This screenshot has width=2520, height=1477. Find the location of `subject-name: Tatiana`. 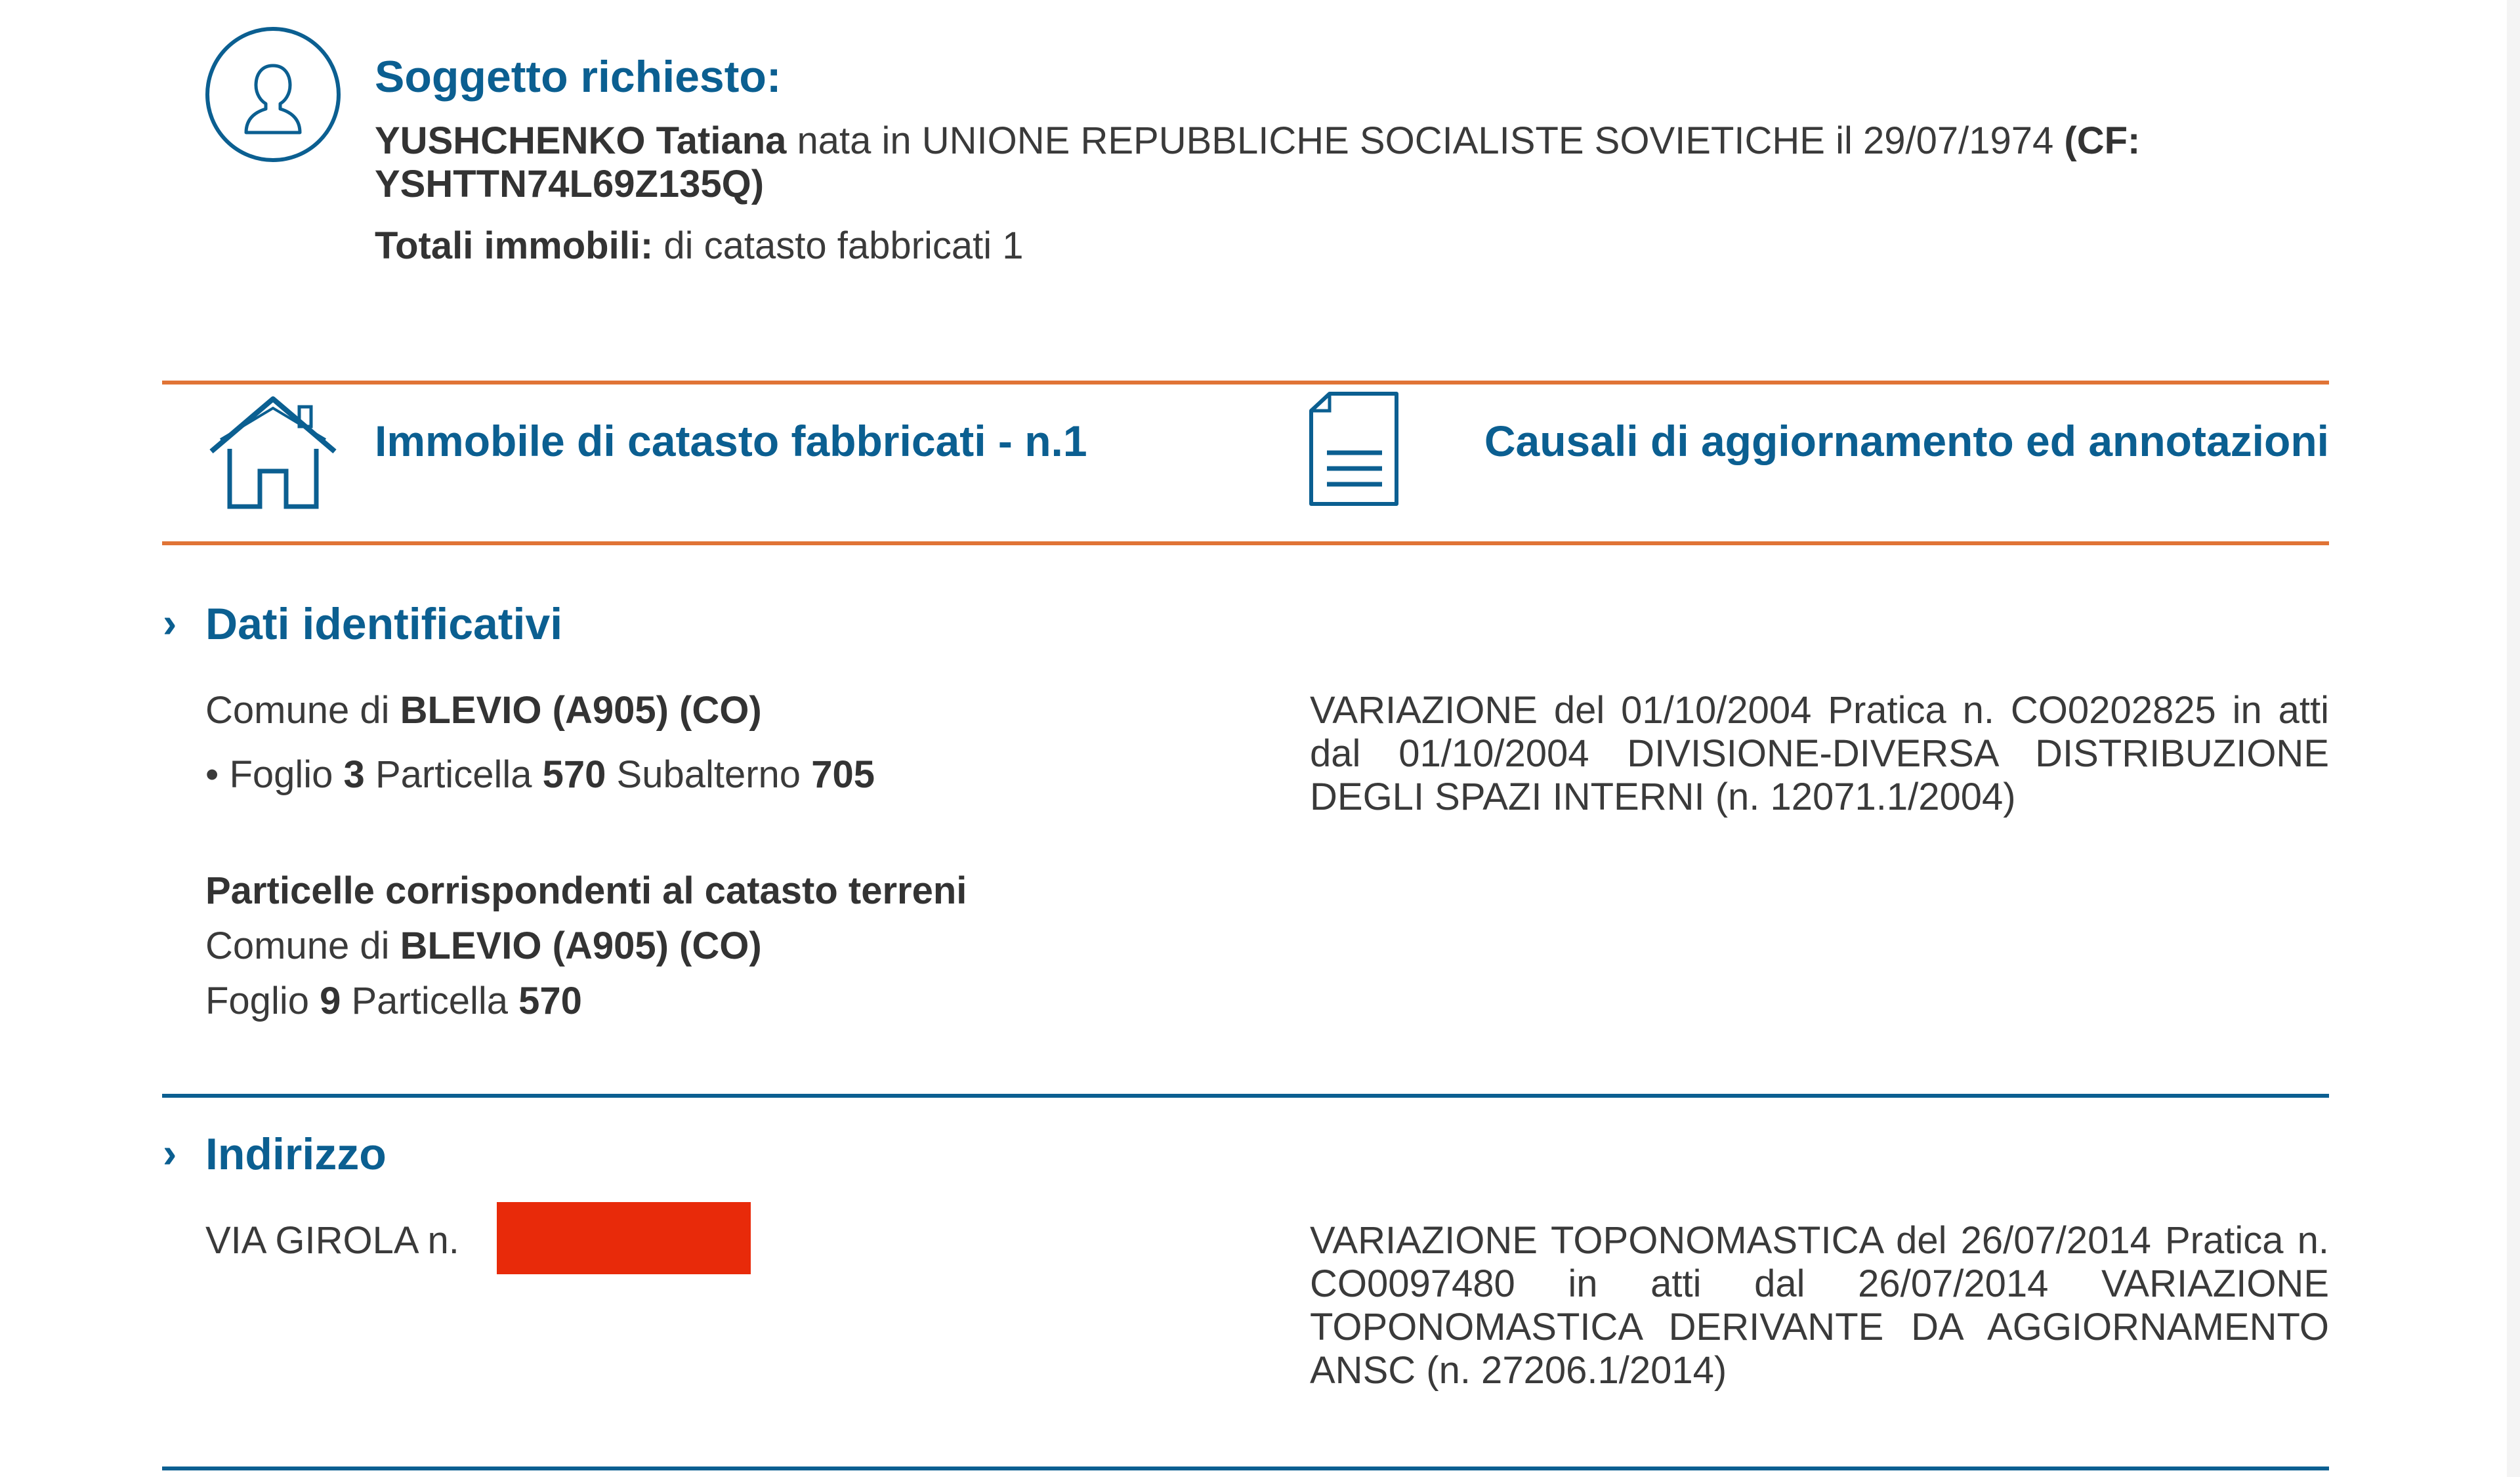

subject-name: Tatiana is located at coordinates (721, 140).